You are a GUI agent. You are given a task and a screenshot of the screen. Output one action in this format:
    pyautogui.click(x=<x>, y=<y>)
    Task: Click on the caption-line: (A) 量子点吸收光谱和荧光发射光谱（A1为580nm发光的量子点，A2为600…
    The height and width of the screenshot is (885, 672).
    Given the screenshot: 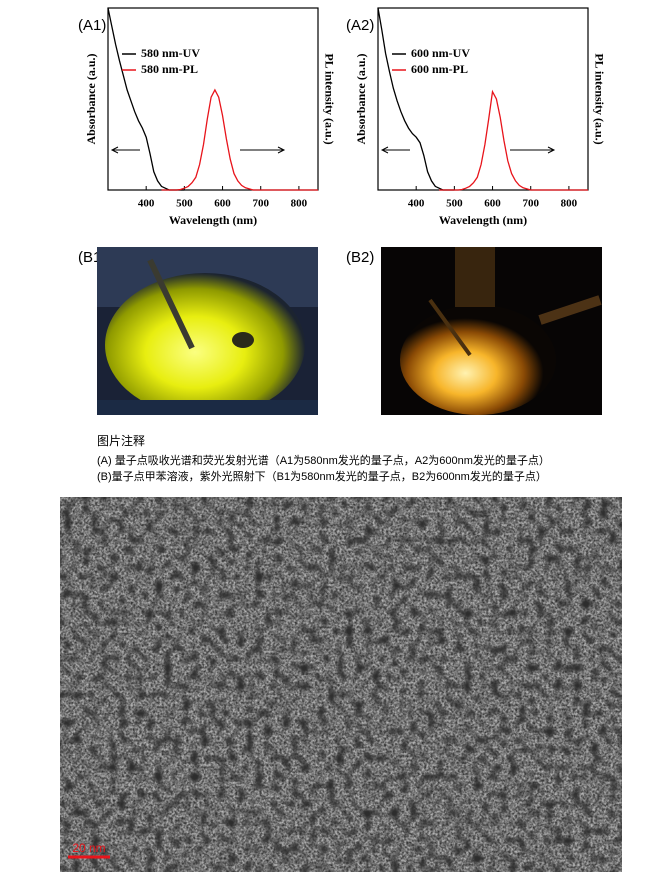 What is the action you would take?
    pyautogui.click(x=323, y=460)
    